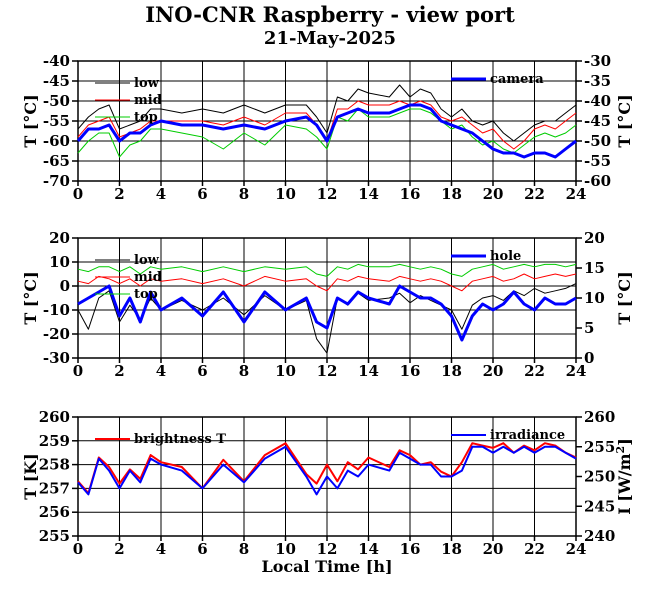 This screenshot has width=660, height=595. I want to click on ytick-label-right: 240, so click(599, 536).